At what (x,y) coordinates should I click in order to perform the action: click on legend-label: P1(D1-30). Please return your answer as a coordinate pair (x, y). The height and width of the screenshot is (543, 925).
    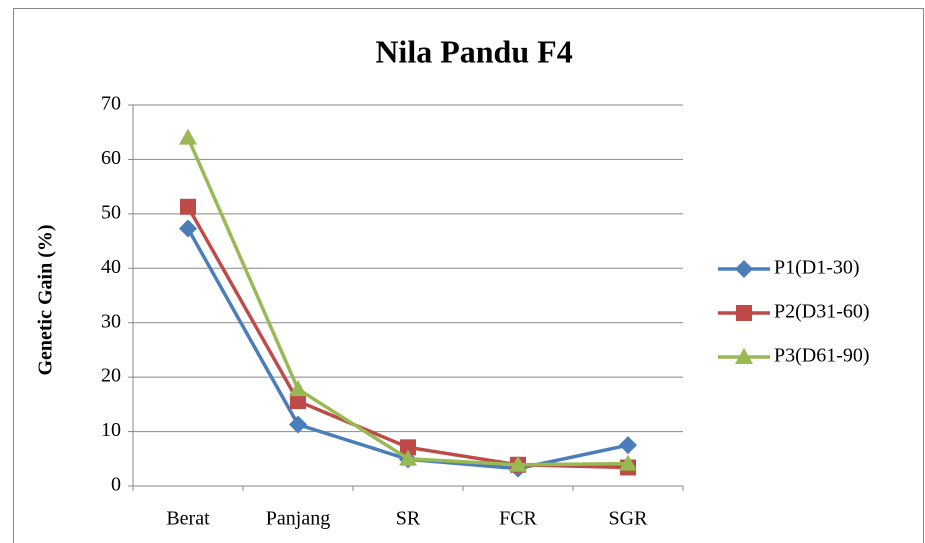
    Looking at the image, I should click on (817, 268).